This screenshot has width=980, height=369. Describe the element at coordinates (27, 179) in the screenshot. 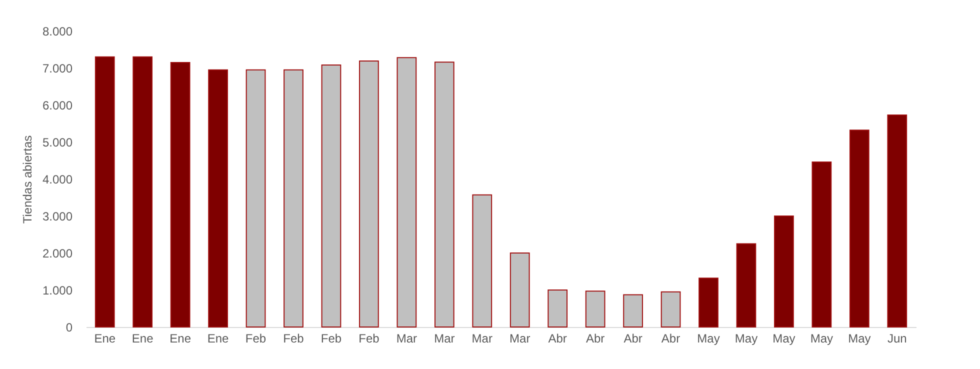

I see `y-axis-title: Tiendas abiertas` at that location.